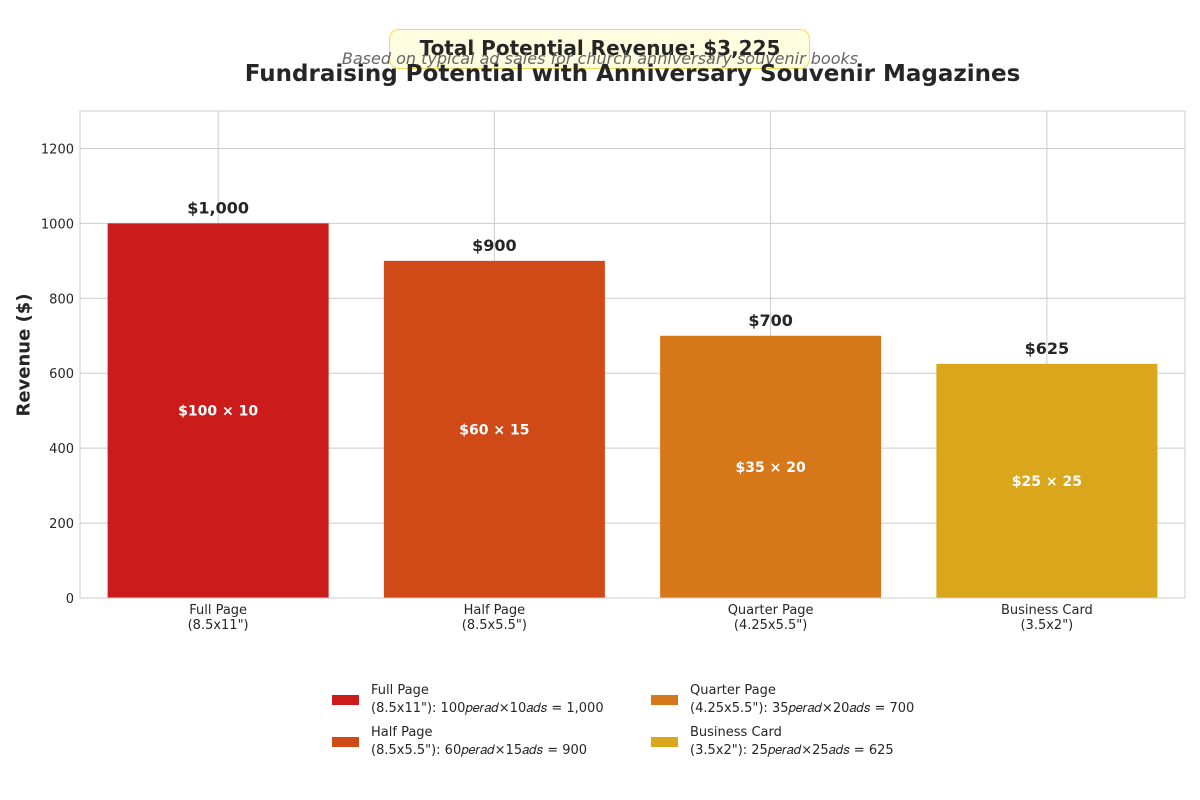 This screenshot has width=1200, height=800. I want to click on bar-inner-label: $35 × 20, so click(771, 468).